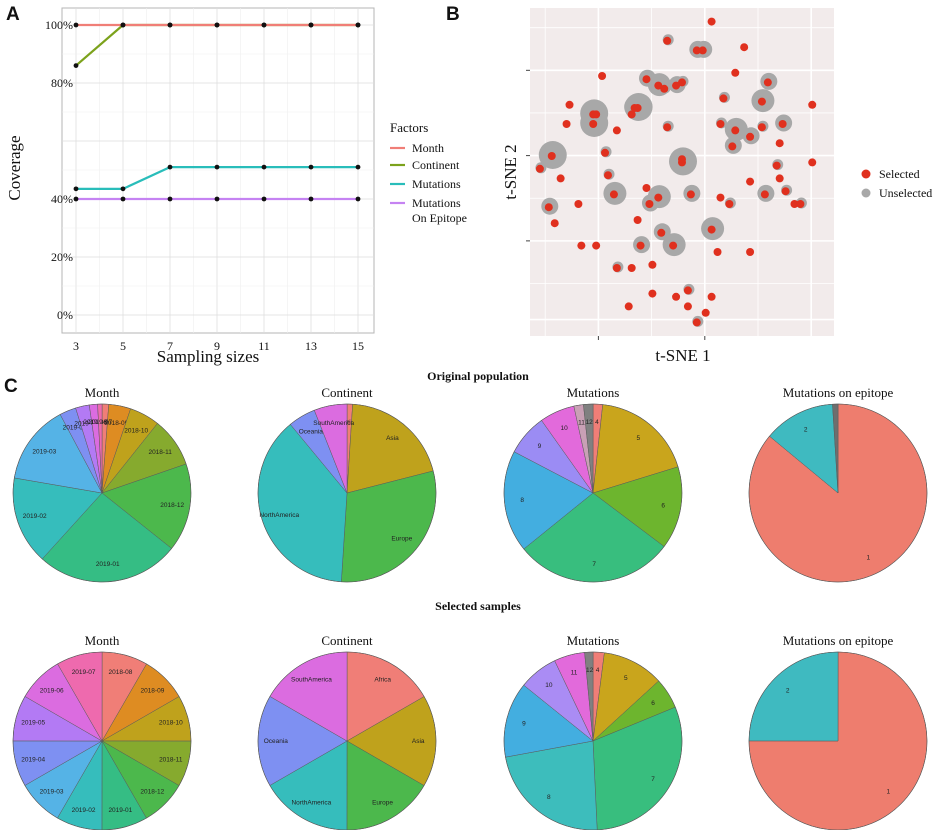  Describe the element at coordinates (593, 640) in the screenshot. I see `pie-title: Mutations` at that location.